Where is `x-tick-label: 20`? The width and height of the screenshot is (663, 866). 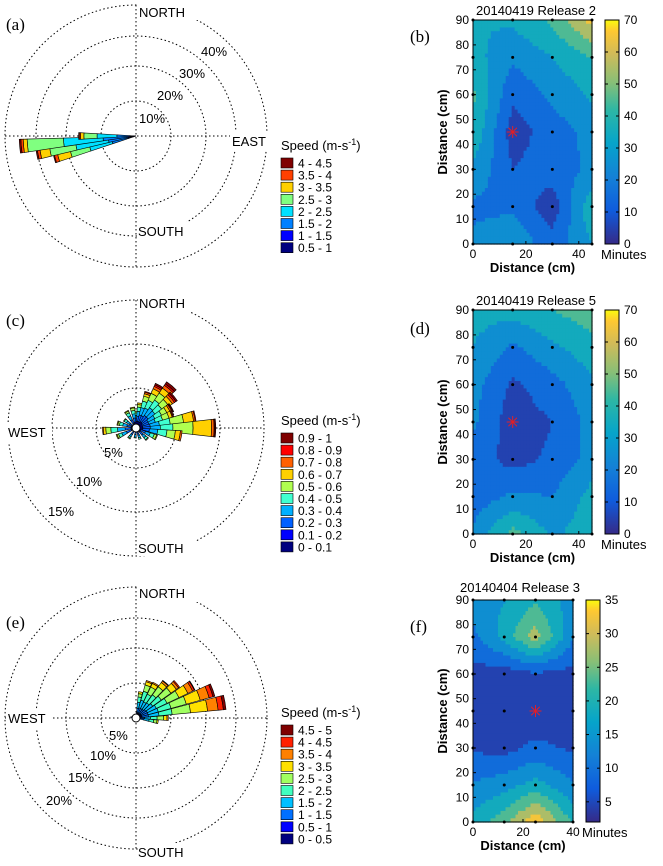
x-tick-label: 20 is located at coordinates (526, 254).